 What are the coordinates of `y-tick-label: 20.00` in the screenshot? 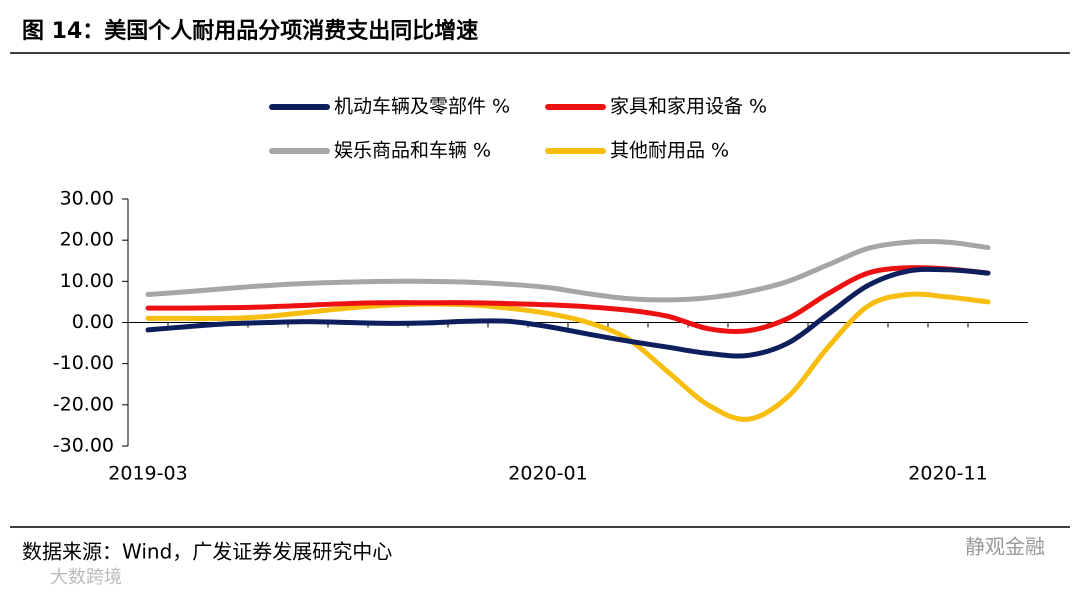 It's located at (87, 240).